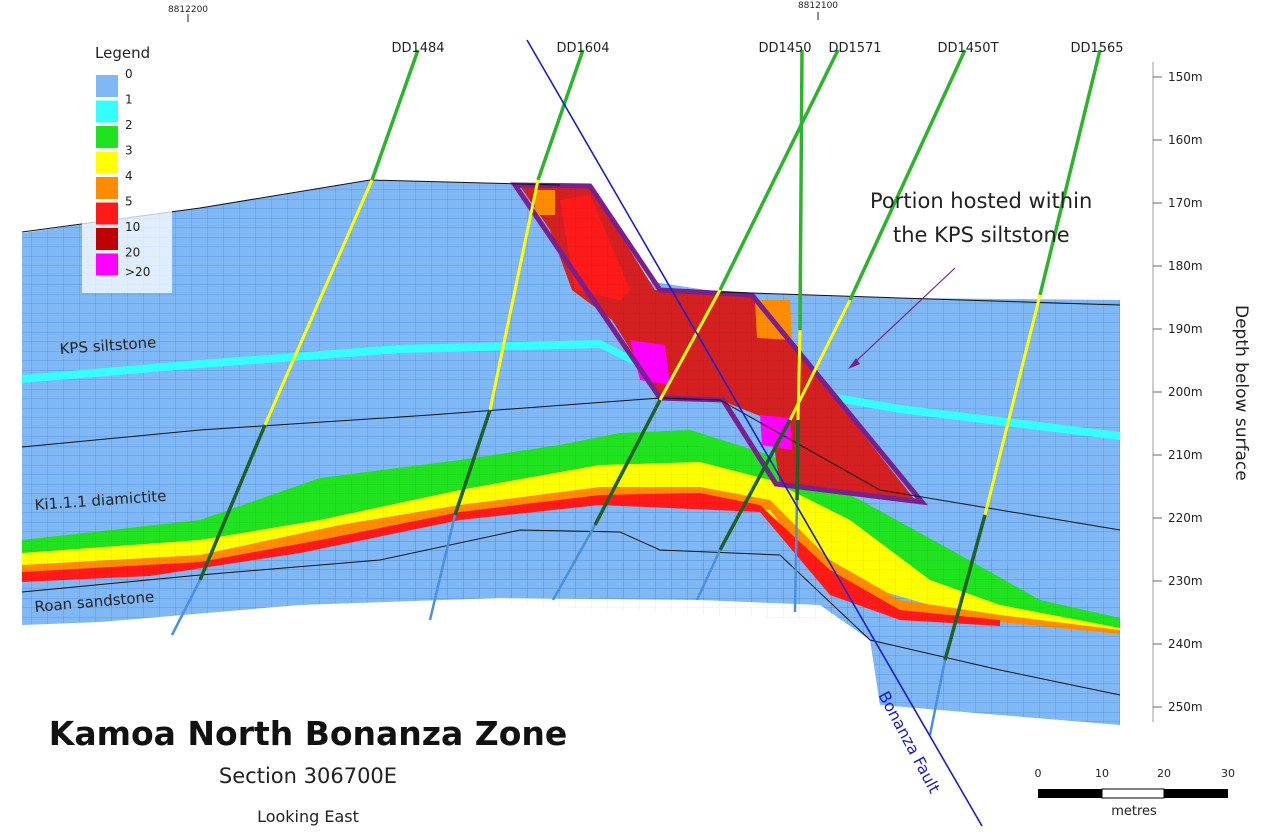 Image resolution: width=1280 pixels, height=834 pixels. Describe the element at coordinates (1038, 773) in the screenshot. I see `svg-text: 0` at that location.